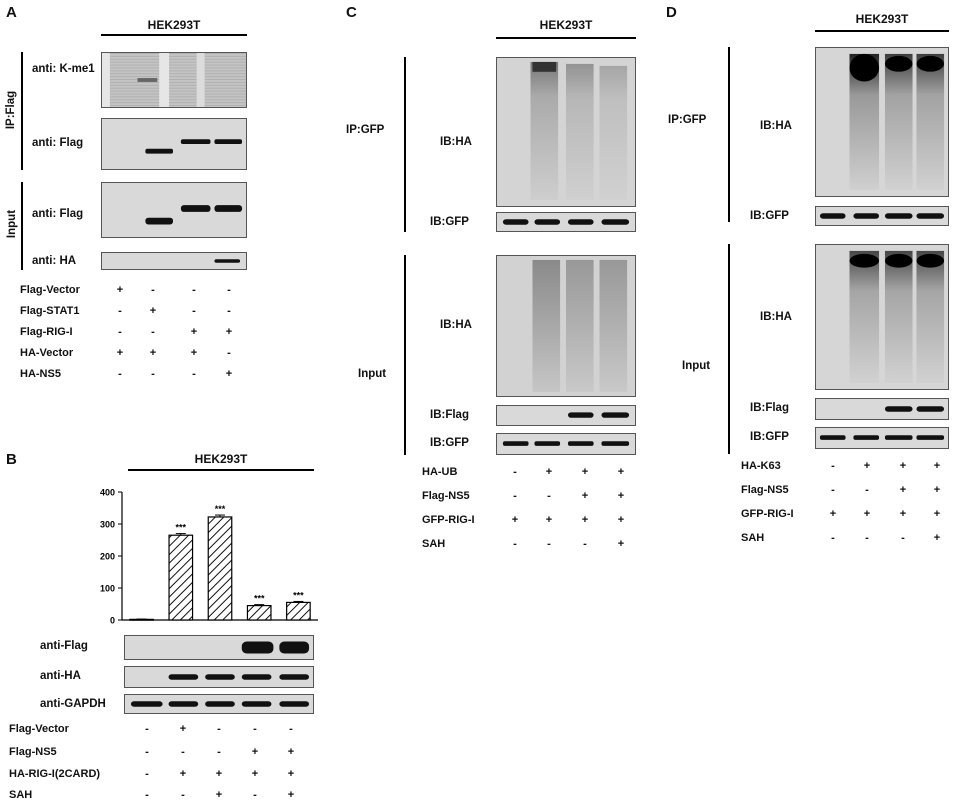 Image resolution: width=957 pixels, height=802 pixels. Describe the element at coordinates (22, 226) in the screenshot. I see `panel-a-input-bracket` at that location.